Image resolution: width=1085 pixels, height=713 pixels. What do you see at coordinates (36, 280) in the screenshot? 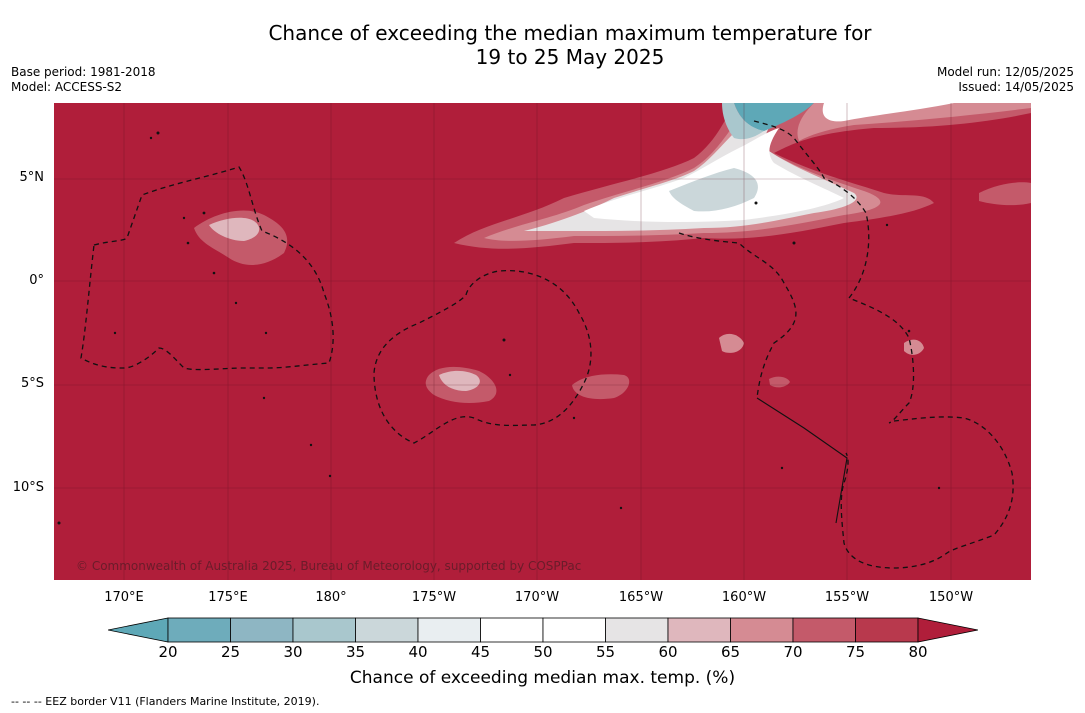
I see `lat-label-0: 0°` at bounding box center [36, 280].